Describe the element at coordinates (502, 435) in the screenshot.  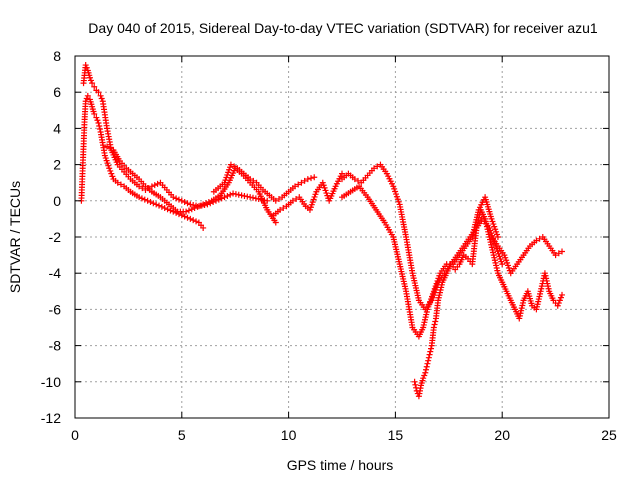
I see `x-tick-label: 20` at that location.